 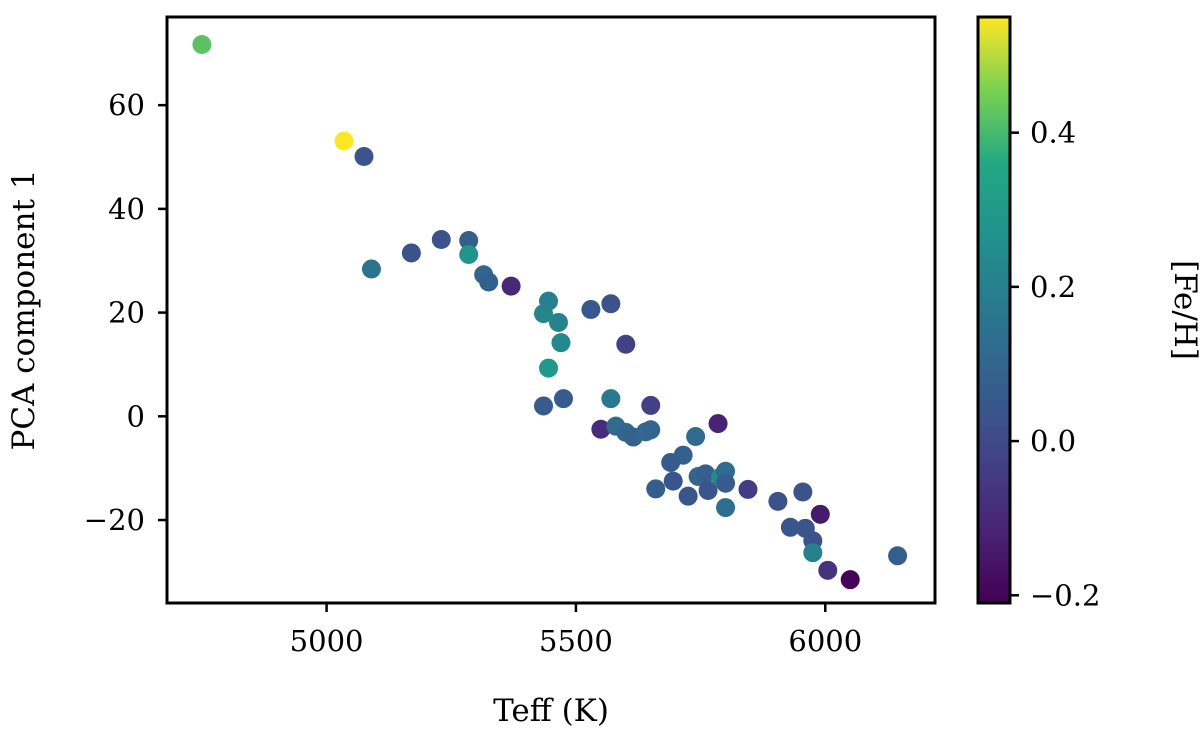 I want to click on colorbar-tick-label: 0.0, so click(x=1053, y=441).